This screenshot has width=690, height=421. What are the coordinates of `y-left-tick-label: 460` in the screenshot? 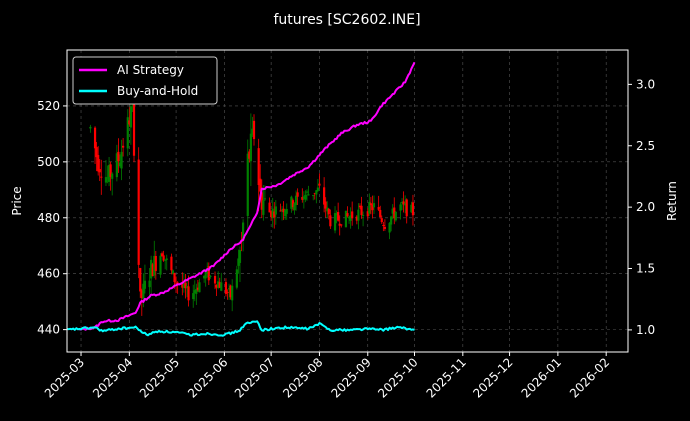 It's located at (48, 274).